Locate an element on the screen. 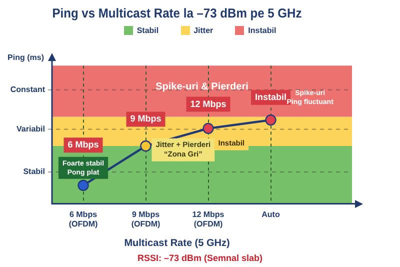 This screenshot has width=400, height=267. annotation: Spike-uri & Pierderi is located at coordinates (202, 86).